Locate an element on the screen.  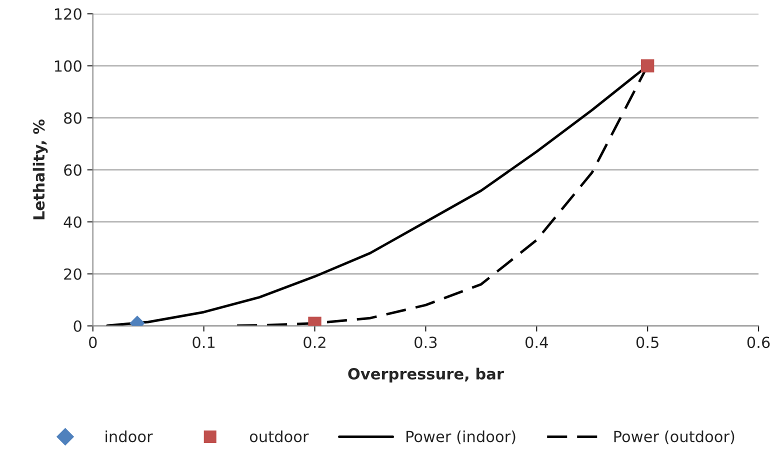
y-tick-label: 40 is located at coordinates (73, 222).